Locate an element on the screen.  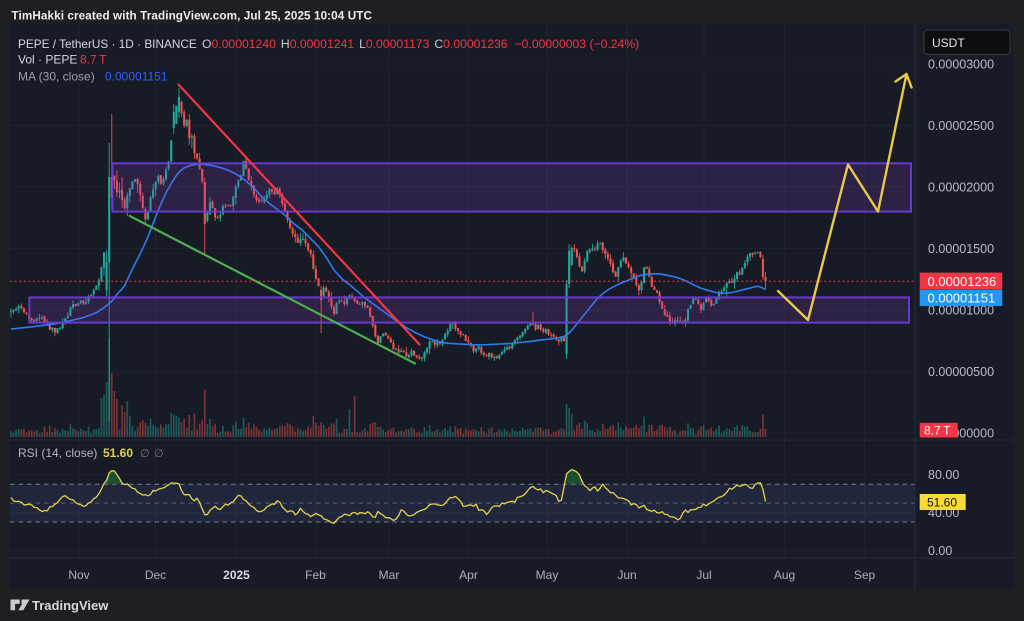
svg-text: RSI (14, close) is located at coordinates (57, 453).